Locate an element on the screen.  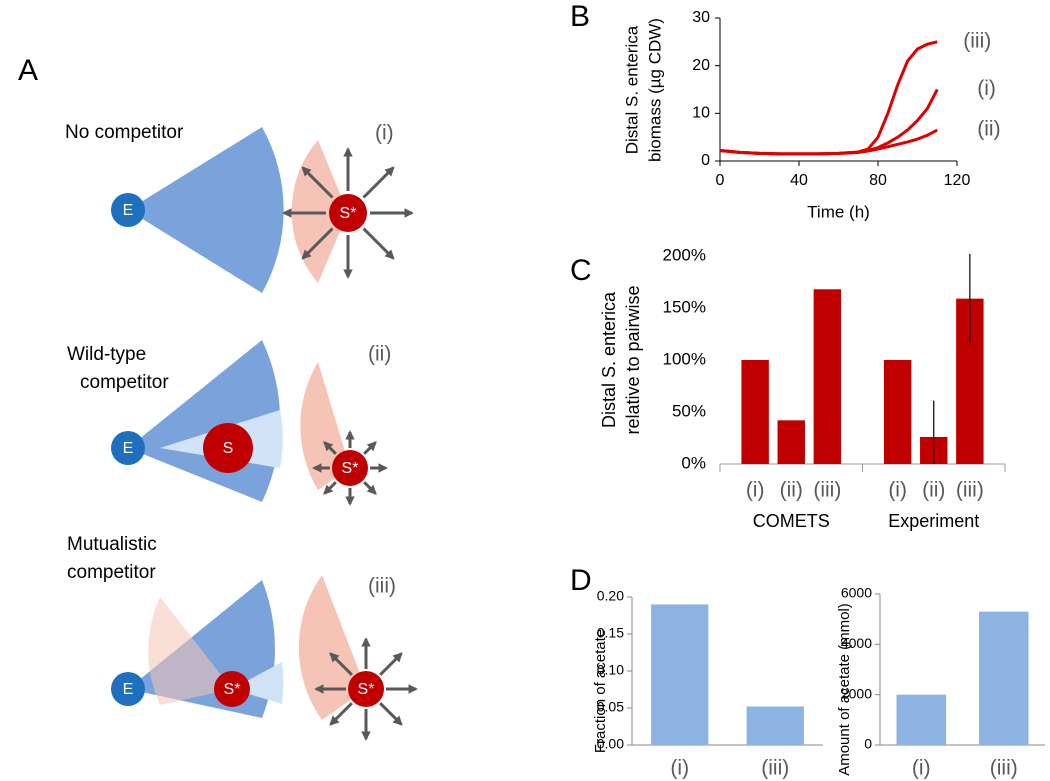
group-label: COMETS is located at coordinates (791, 521).